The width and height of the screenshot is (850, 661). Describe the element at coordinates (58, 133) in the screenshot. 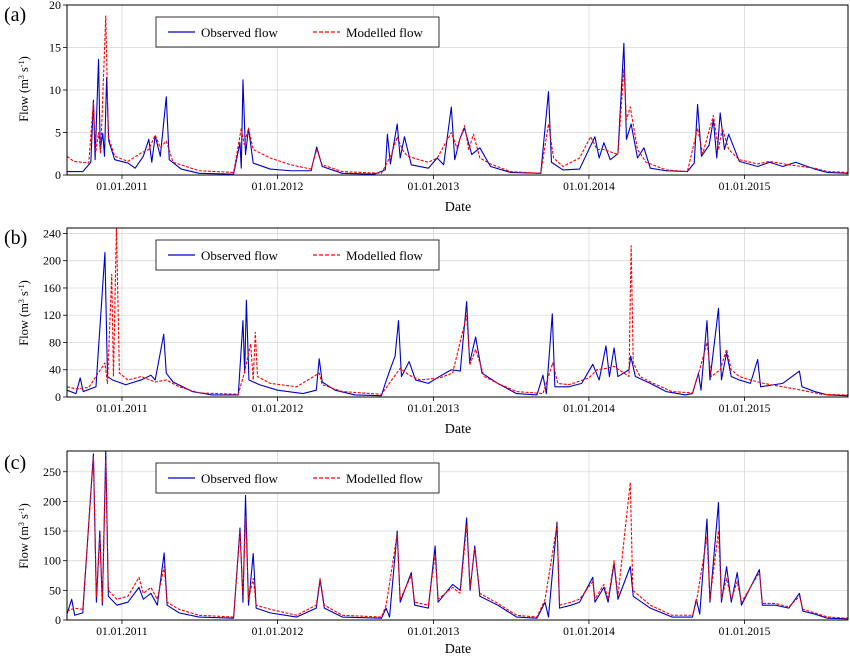

I see `y-tick-label: 5` at that location.